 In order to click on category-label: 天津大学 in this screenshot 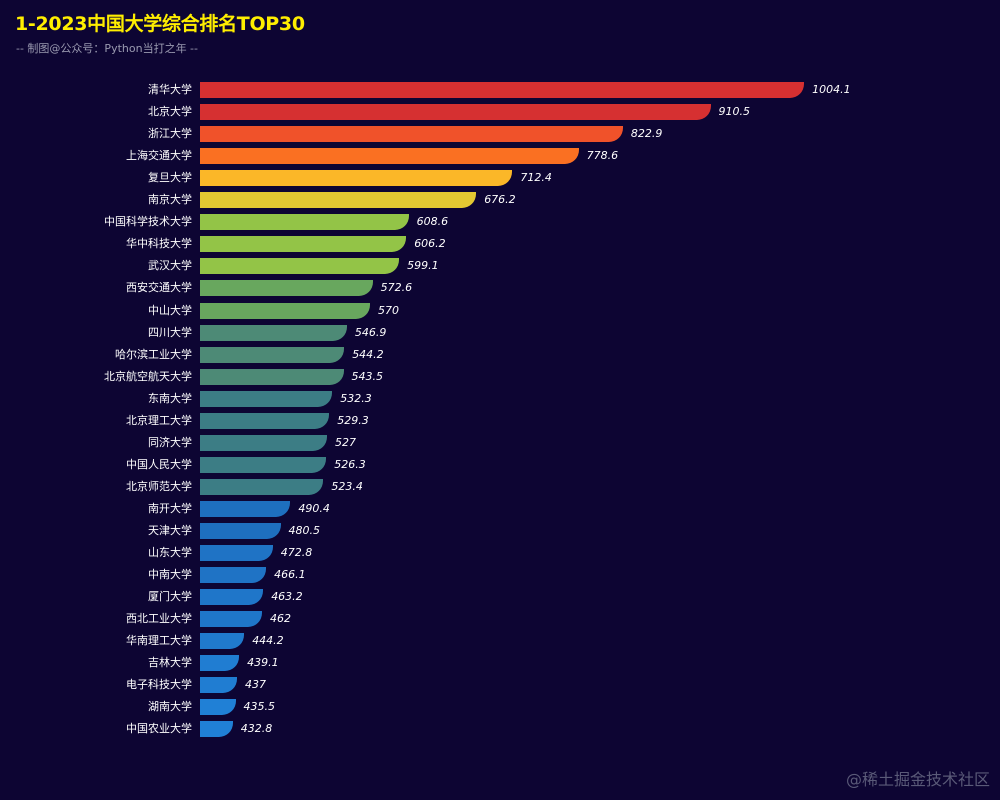, I will do `click(170, 530)`.